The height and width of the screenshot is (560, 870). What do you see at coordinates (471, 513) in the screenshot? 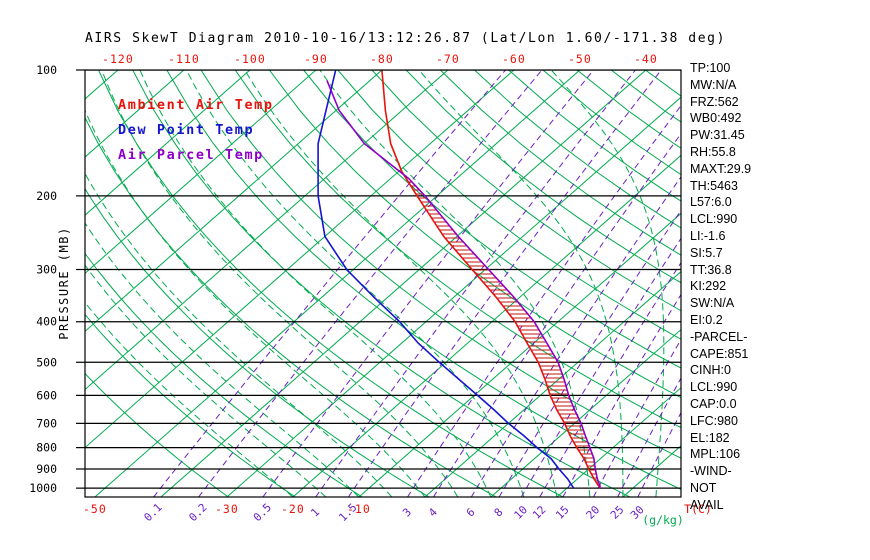
I see `svg-text: 6` at bounding box center [471, 513].